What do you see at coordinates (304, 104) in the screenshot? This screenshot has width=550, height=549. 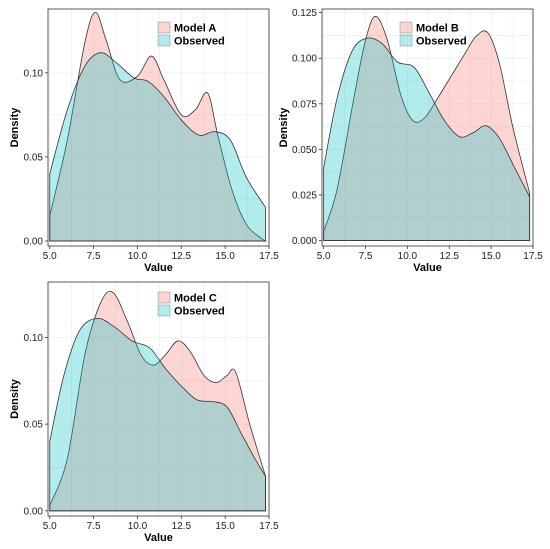 I see `y-tick-label: 0.075` at bounding box center [304, 104].